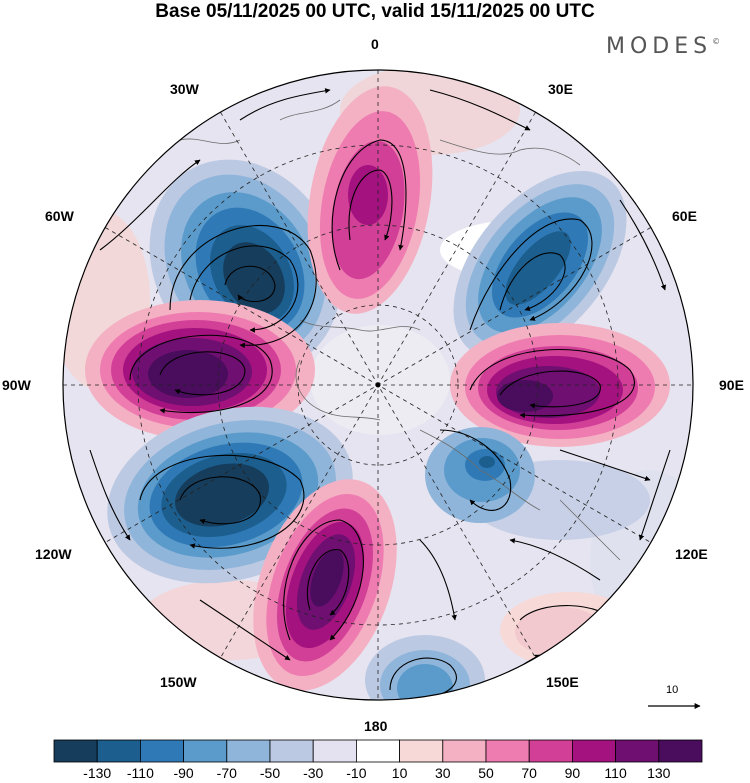 This screenshot has width=750, height=783. What do you see at coordinates (684, 216) in the screenshot?
I see `lon-label-60e: 60E` at bounding box center [684, 216].